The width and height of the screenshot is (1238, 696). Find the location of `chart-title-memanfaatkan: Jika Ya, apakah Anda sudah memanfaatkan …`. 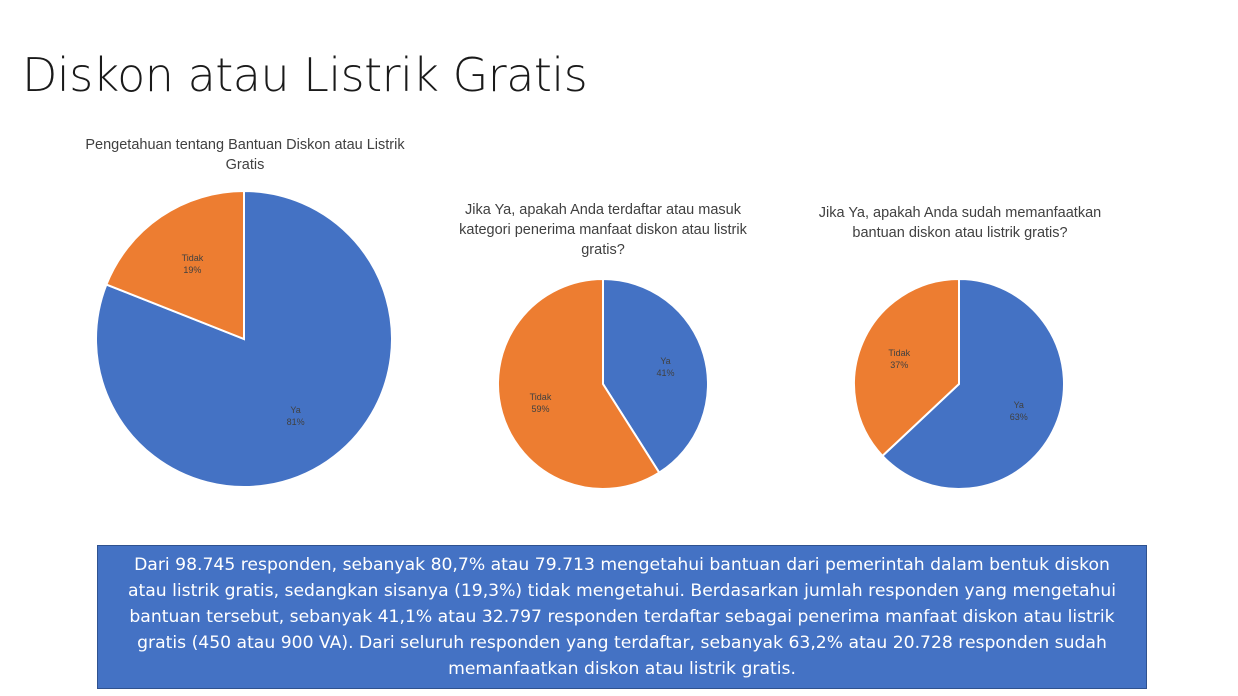

chart-title-memanfaatkan: Jika Ya, apakah Anda sudah memanfaatkan … is located at coordinates (960, 223).